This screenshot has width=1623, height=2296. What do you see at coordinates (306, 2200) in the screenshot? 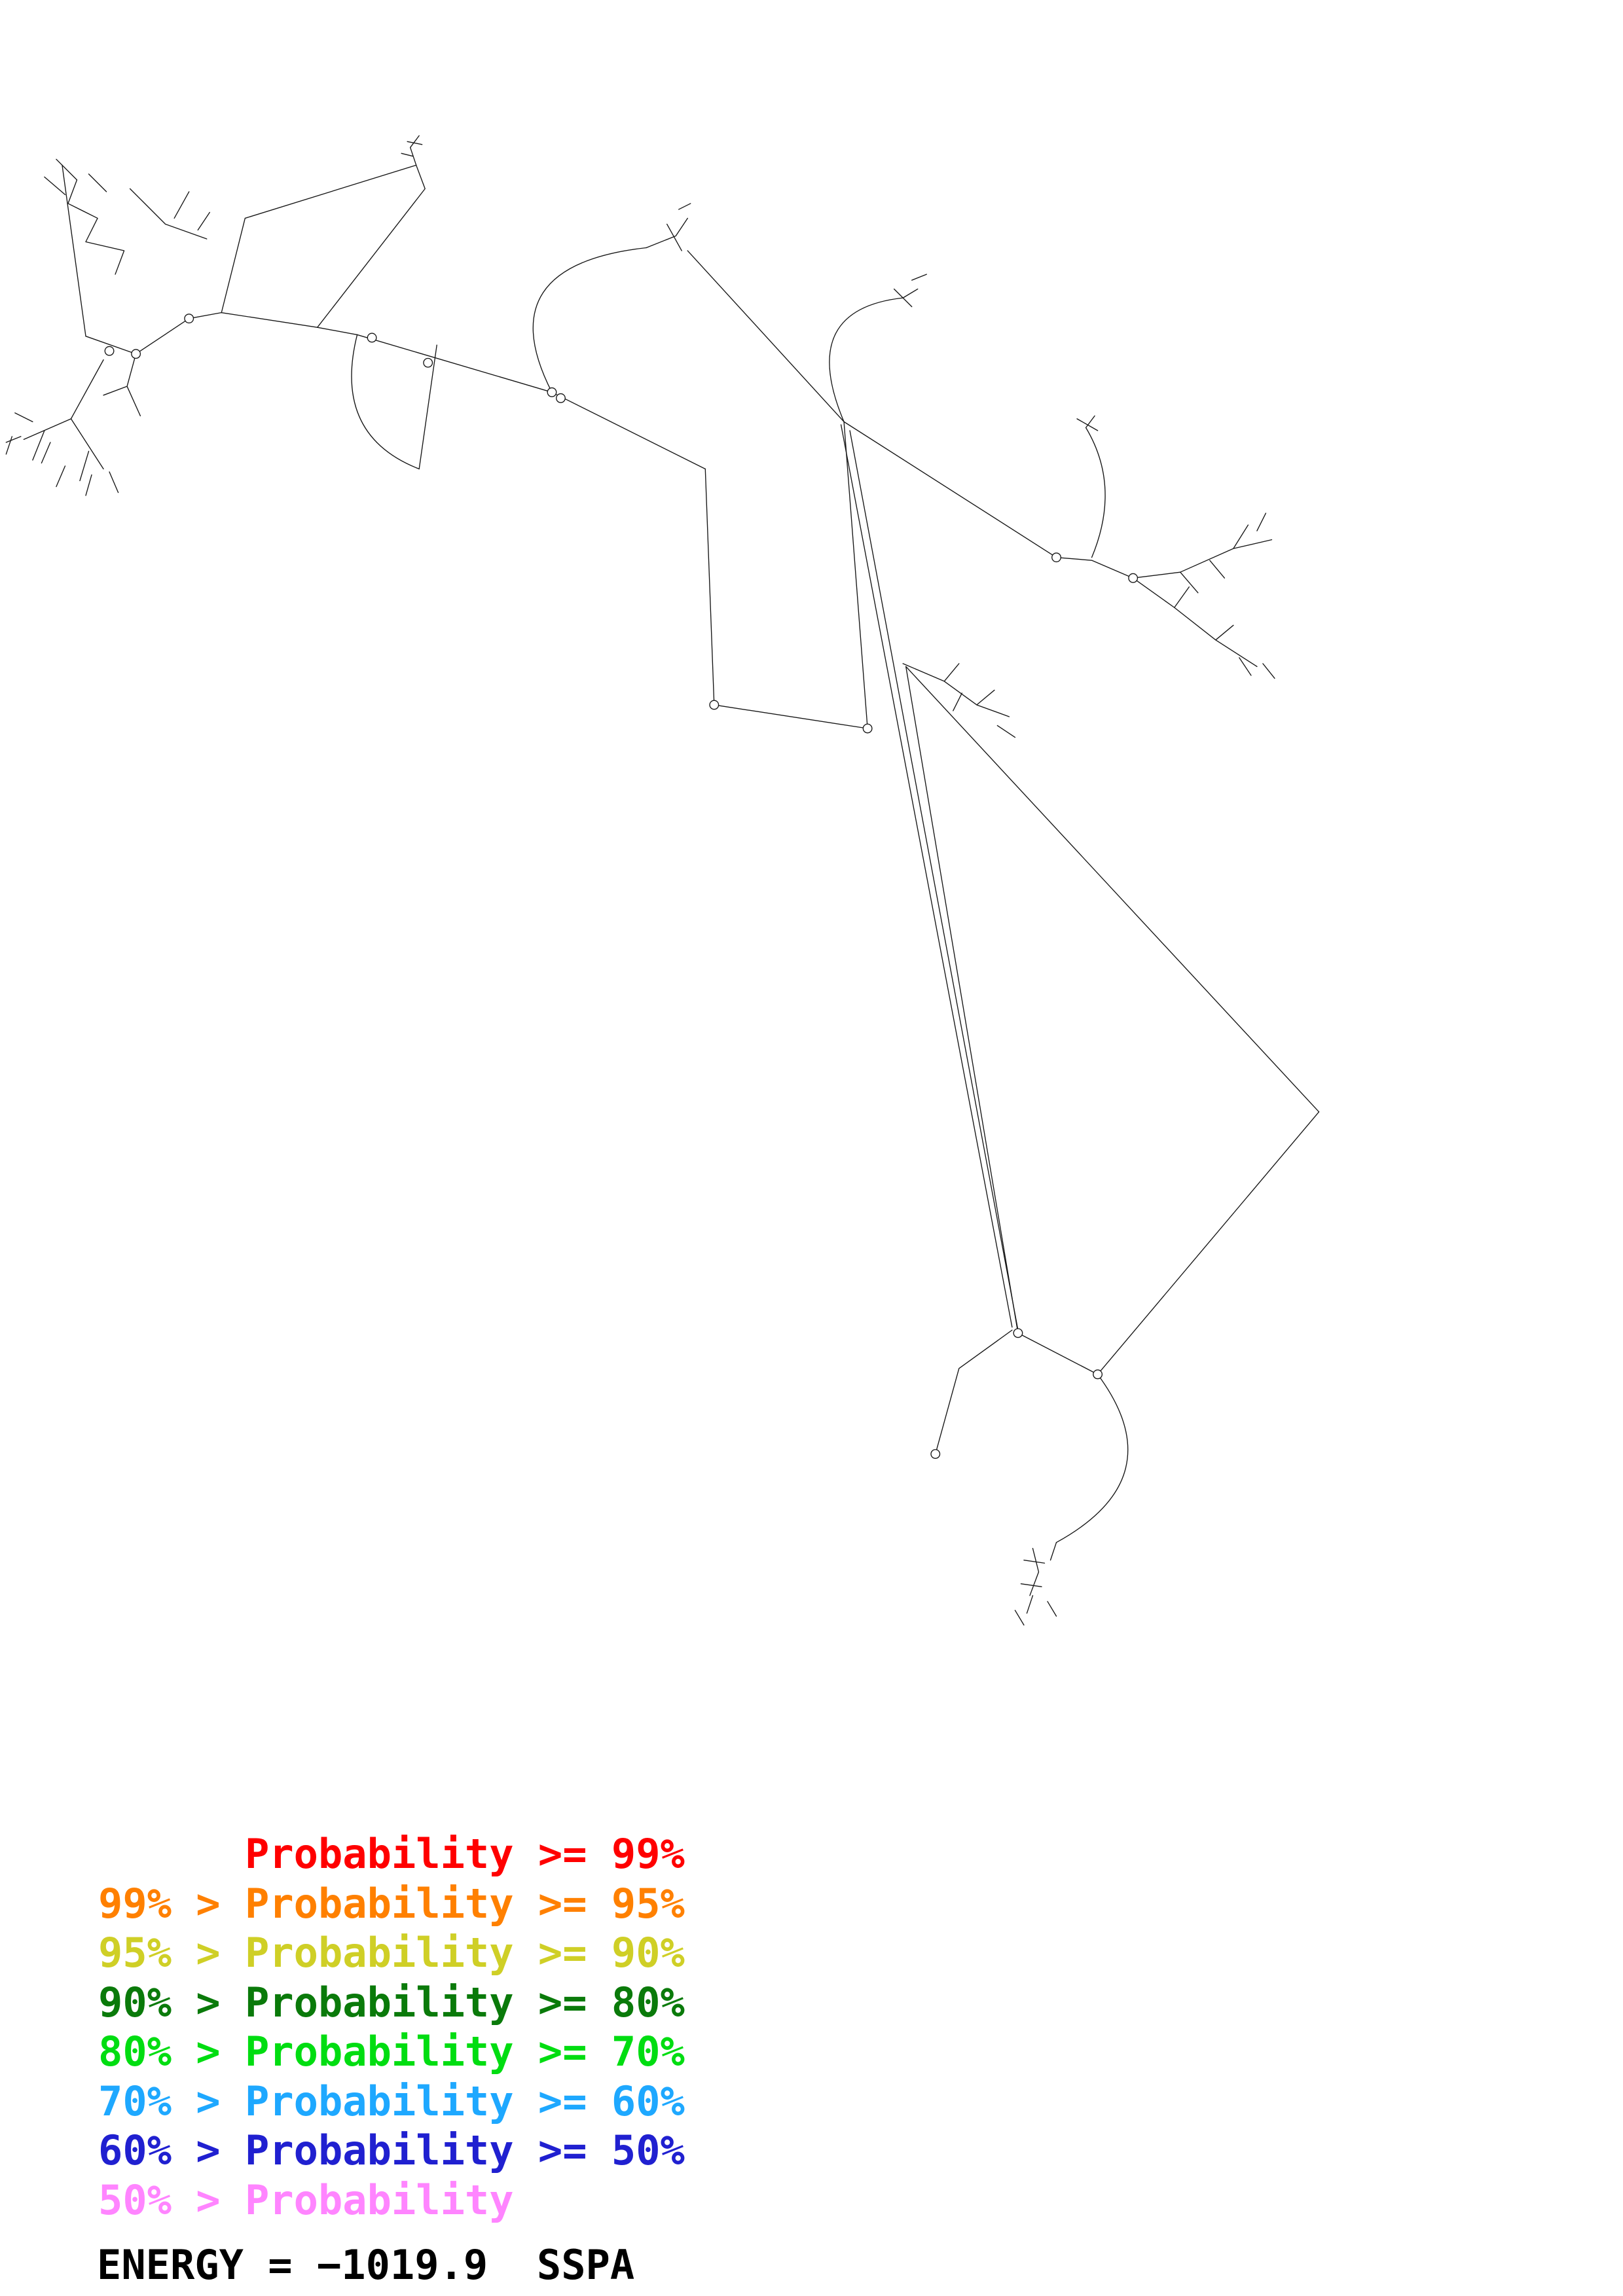
I see `legend-item: 50% > Probability` at bounding box center [306, 2200].